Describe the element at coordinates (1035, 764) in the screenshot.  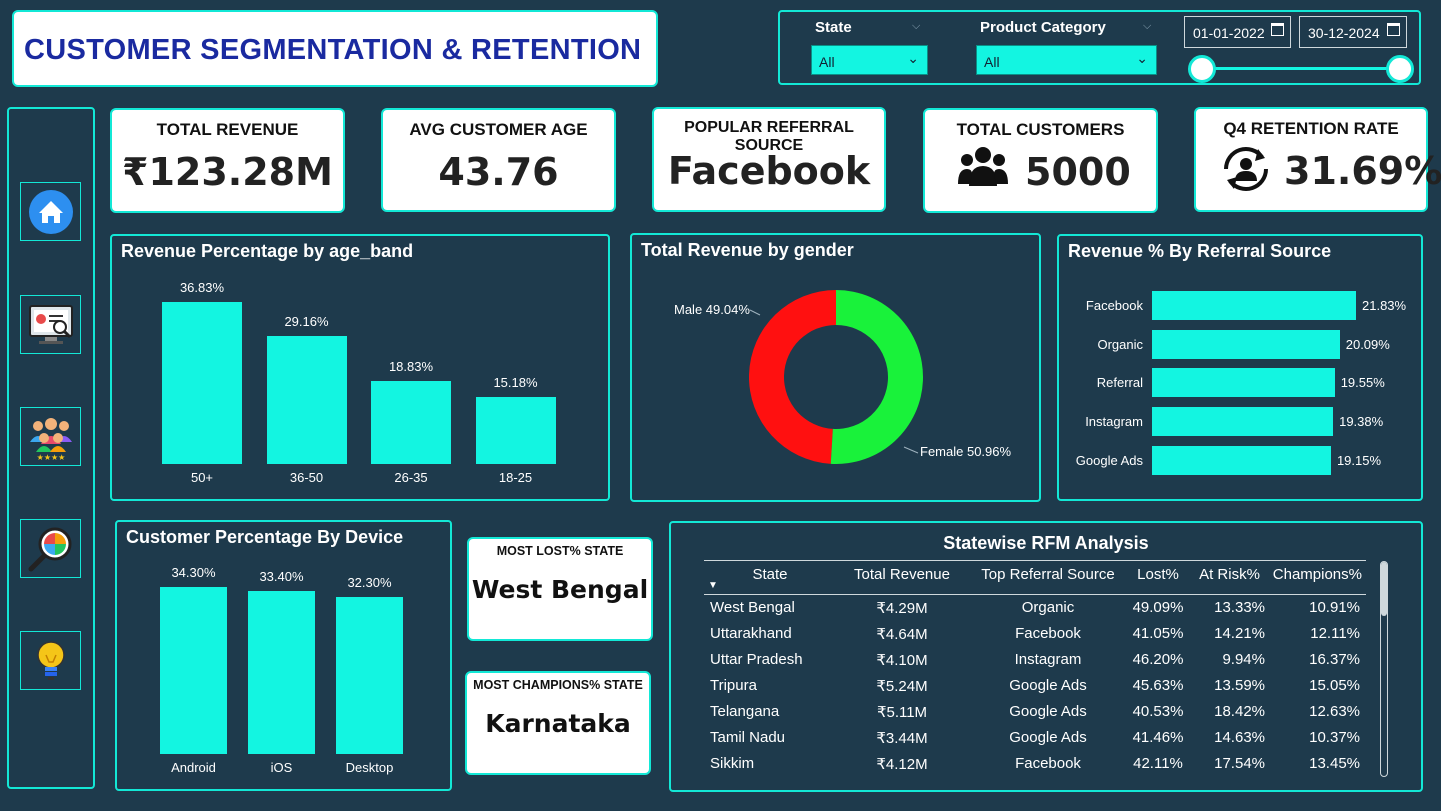
I see `table-row: Sikkim ₹4.12M Facebook 42.11% 17.54% 13.45%` at that location.